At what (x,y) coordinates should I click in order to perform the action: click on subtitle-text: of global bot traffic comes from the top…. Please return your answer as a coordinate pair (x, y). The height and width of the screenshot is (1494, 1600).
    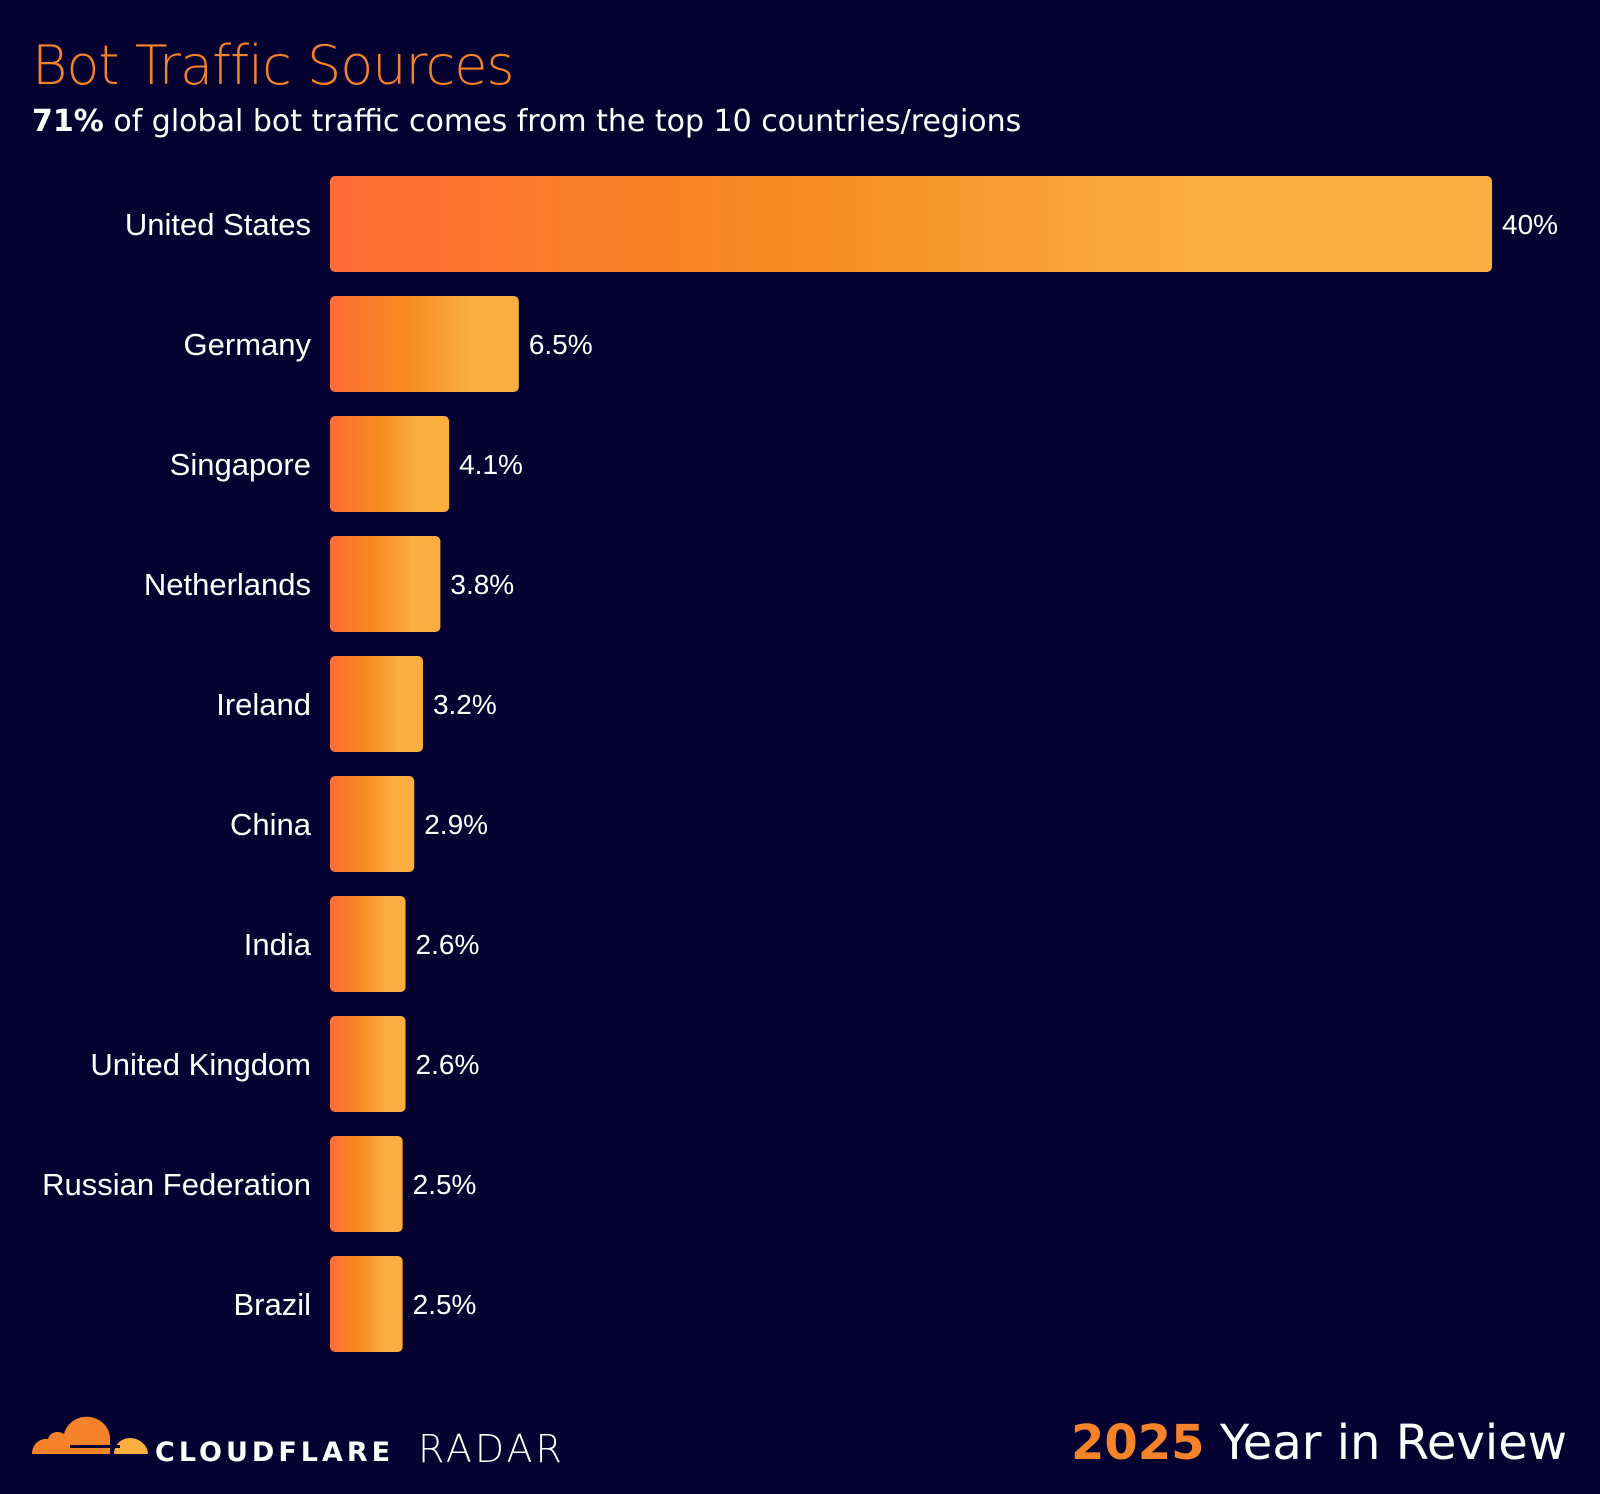
    Looking at the image, I should click on (562, 121).